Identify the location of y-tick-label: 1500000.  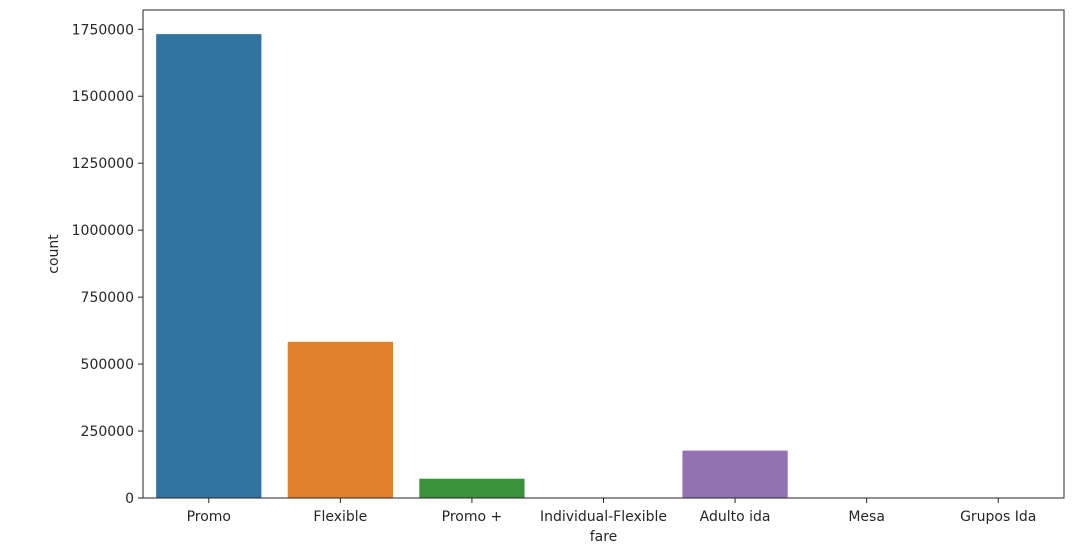
(103, 97).